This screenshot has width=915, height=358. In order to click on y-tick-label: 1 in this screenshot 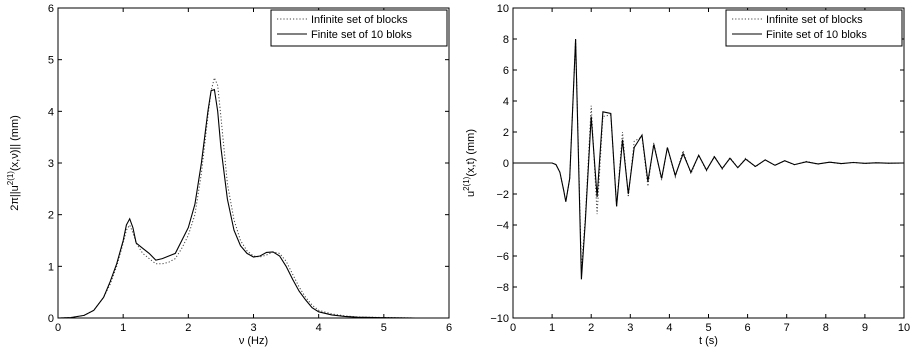, I will do `click(51, 267)`.